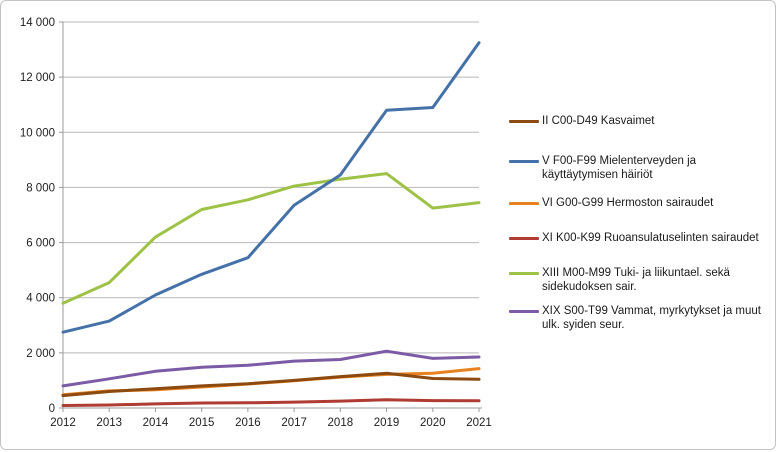 This screenshot has width=778, height=452. What do you see at coordinates (37, 23) in the screenshot?
I see `y-tick-label: 14 000` at bounding box center [37, 23].